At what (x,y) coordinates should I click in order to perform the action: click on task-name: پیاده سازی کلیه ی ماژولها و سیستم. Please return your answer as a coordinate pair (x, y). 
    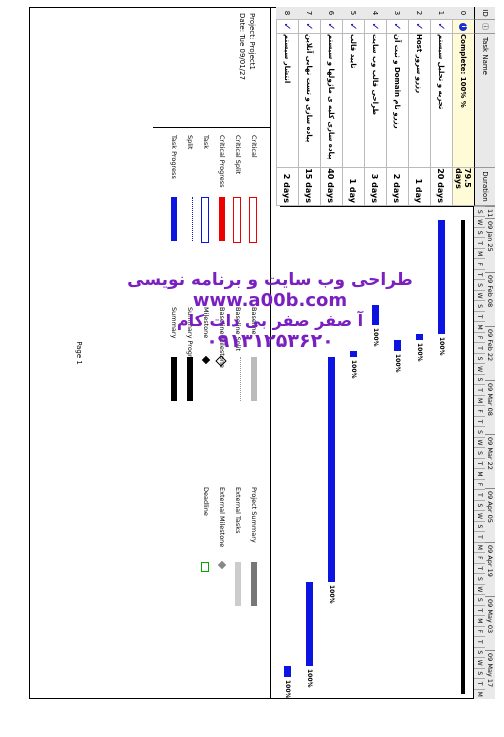
    Looking at the image, I should click on (331, 101).